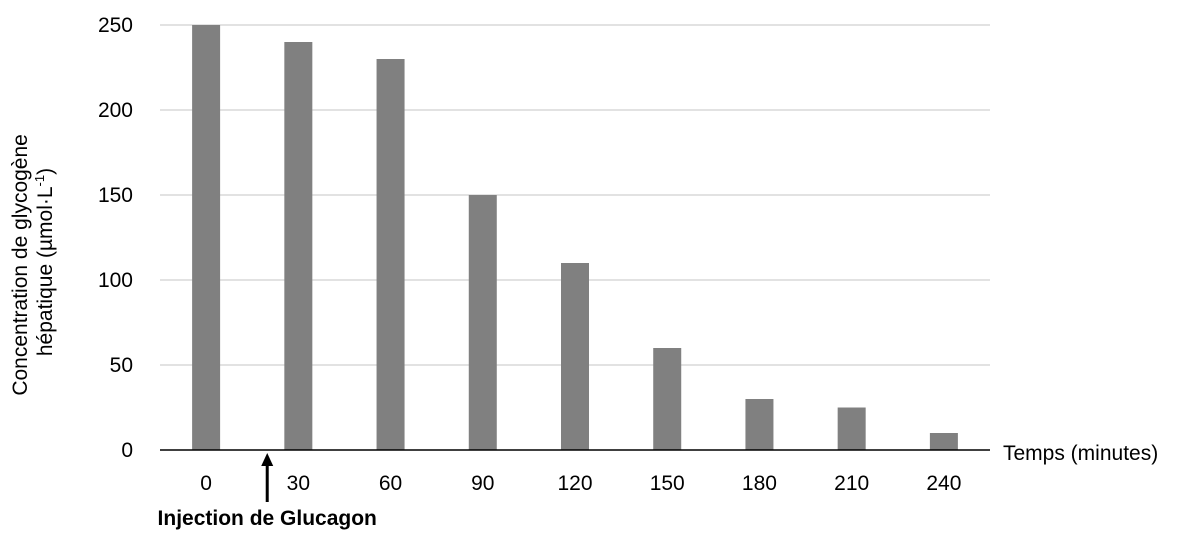 The height and width of the screenshot is (535, 1203). What do you see at coordinates (115, 25) in the screenshot?
I see `y-tick-label: 250` at bounding box center [115, 25].